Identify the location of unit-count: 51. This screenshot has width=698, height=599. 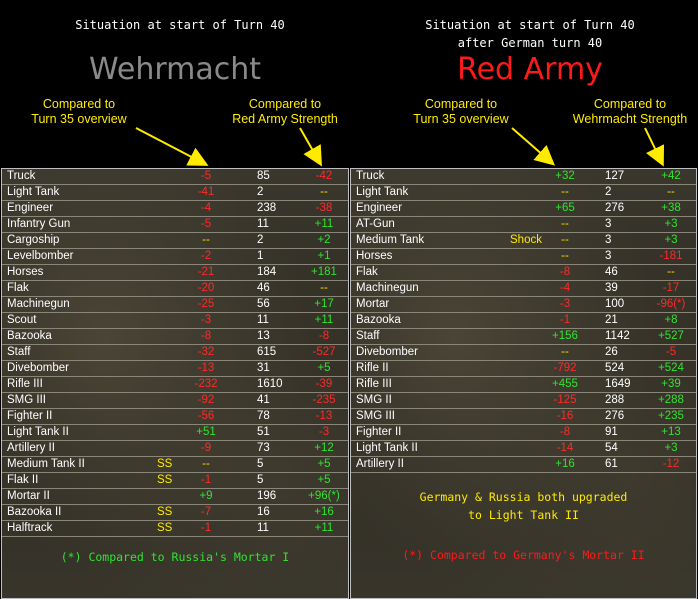
(263, 432).